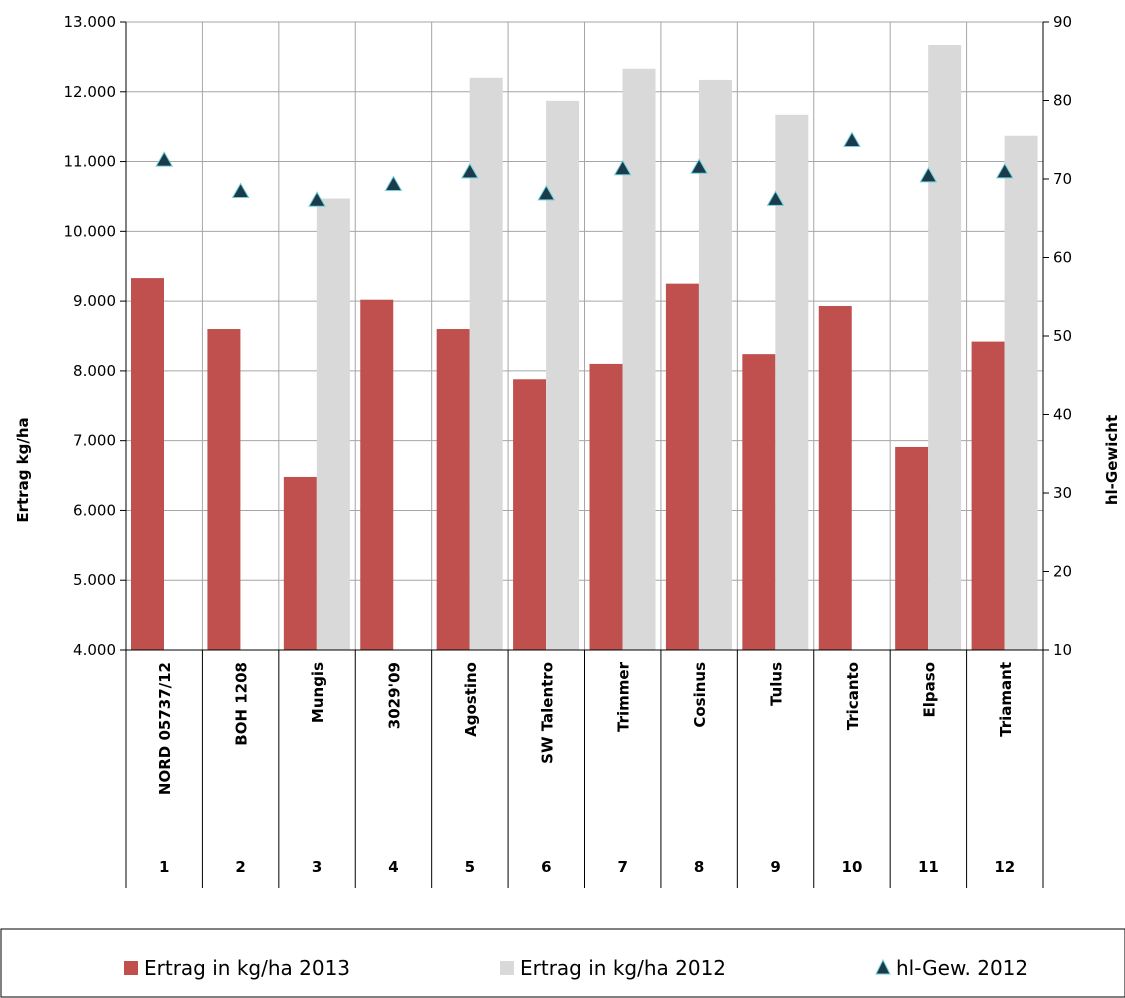 The height and width of the screenshot is (998, 1125). I want to click on category-number: 12, so click(1004, 867).